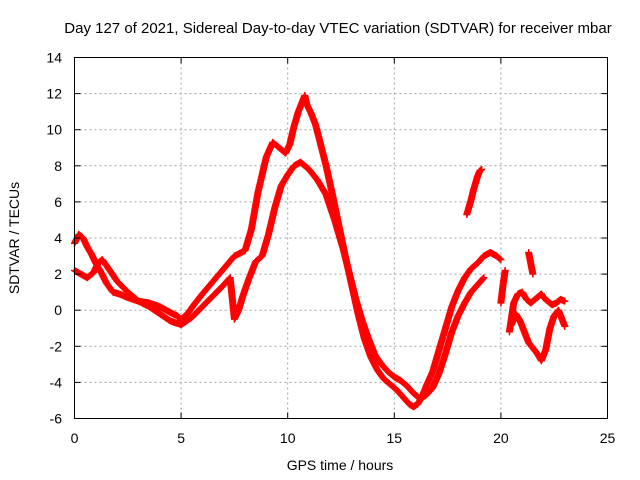  I want to click on x-tick-label: 25, so click(608, 438).